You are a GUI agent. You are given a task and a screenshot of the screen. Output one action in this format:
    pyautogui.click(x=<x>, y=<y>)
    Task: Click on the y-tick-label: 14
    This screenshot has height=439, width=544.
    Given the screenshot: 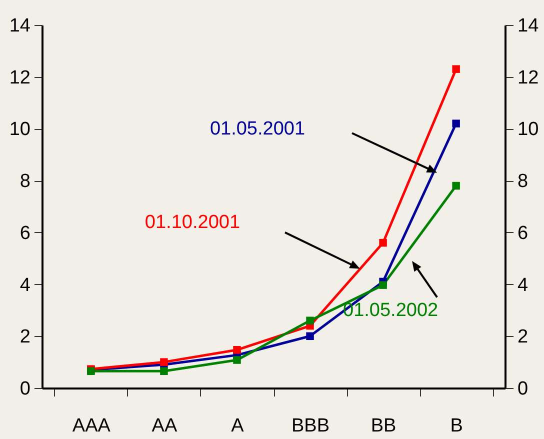 What is the action you would take?
    pyautogui.click(x=20, y=26)
    